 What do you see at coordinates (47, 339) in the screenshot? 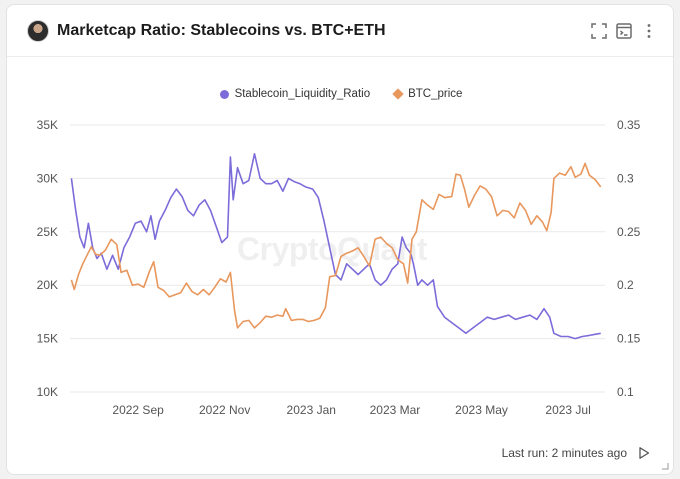
I see `y-left-tick-label: 15K` at bounding box center [47, 339].